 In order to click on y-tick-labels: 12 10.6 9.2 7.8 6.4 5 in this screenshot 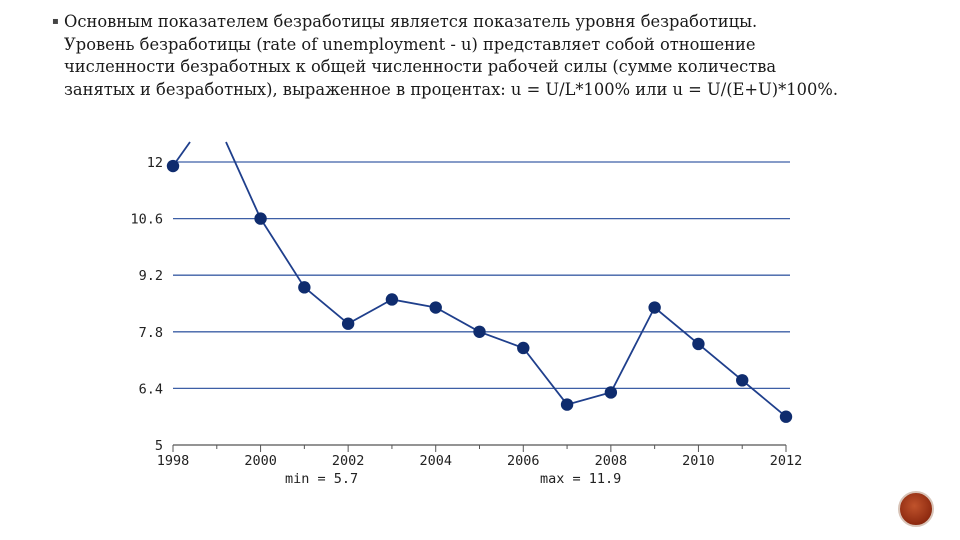, I will do `click(146, 304)`.